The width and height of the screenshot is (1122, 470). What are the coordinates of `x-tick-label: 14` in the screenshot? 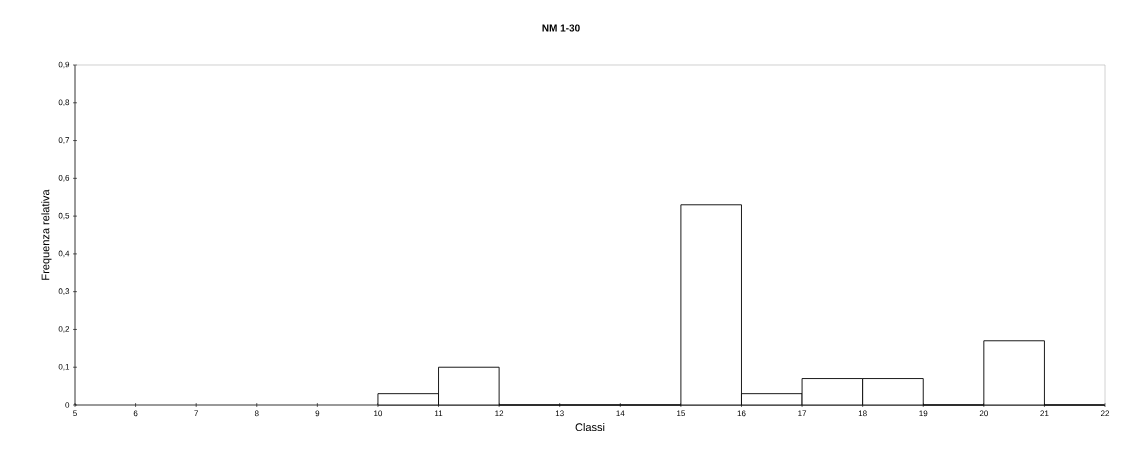 It's located at (620, 413).